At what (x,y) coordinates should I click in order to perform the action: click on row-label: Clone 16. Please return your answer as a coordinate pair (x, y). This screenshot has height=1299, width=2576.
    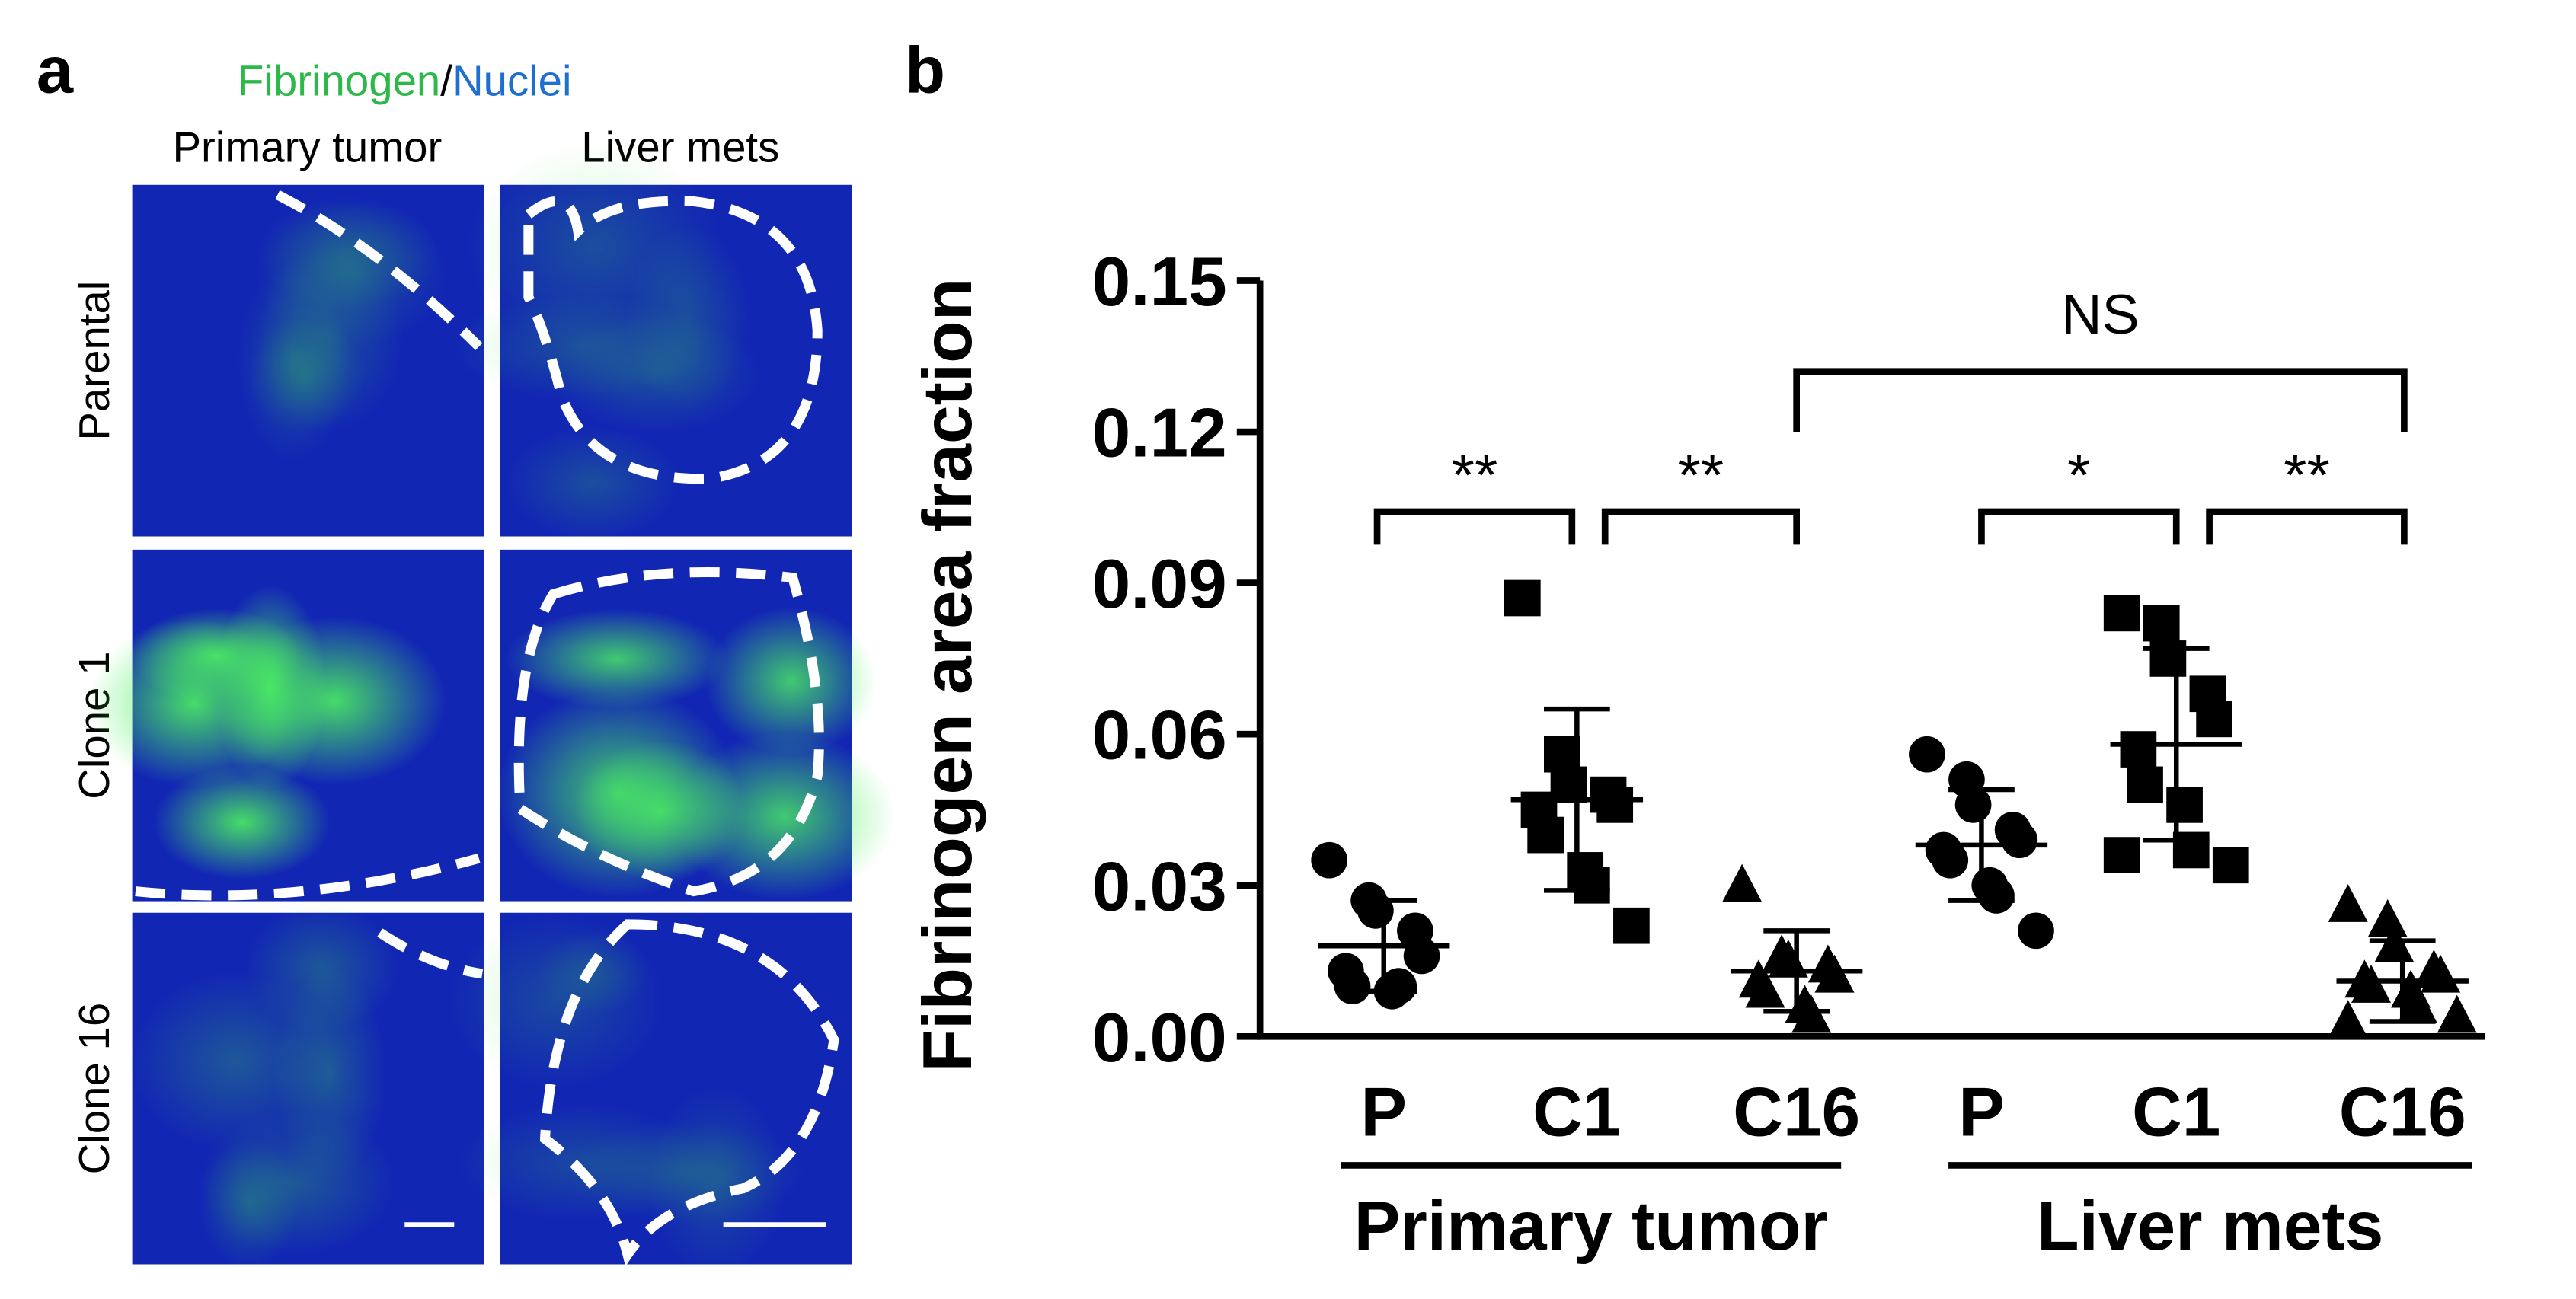
    Looking at the image, I should click on (94, 1089).